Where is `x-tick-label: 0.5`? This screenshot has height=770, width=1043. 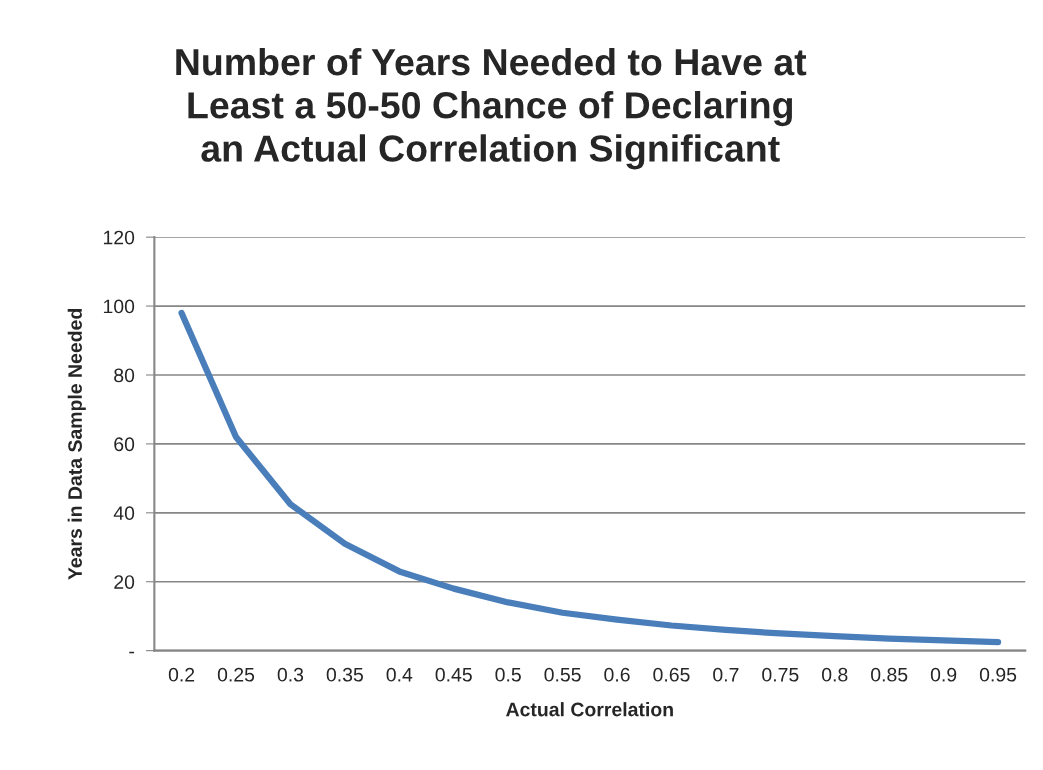
x-tick-label: 0.5 is located at coordinates (508, 674).